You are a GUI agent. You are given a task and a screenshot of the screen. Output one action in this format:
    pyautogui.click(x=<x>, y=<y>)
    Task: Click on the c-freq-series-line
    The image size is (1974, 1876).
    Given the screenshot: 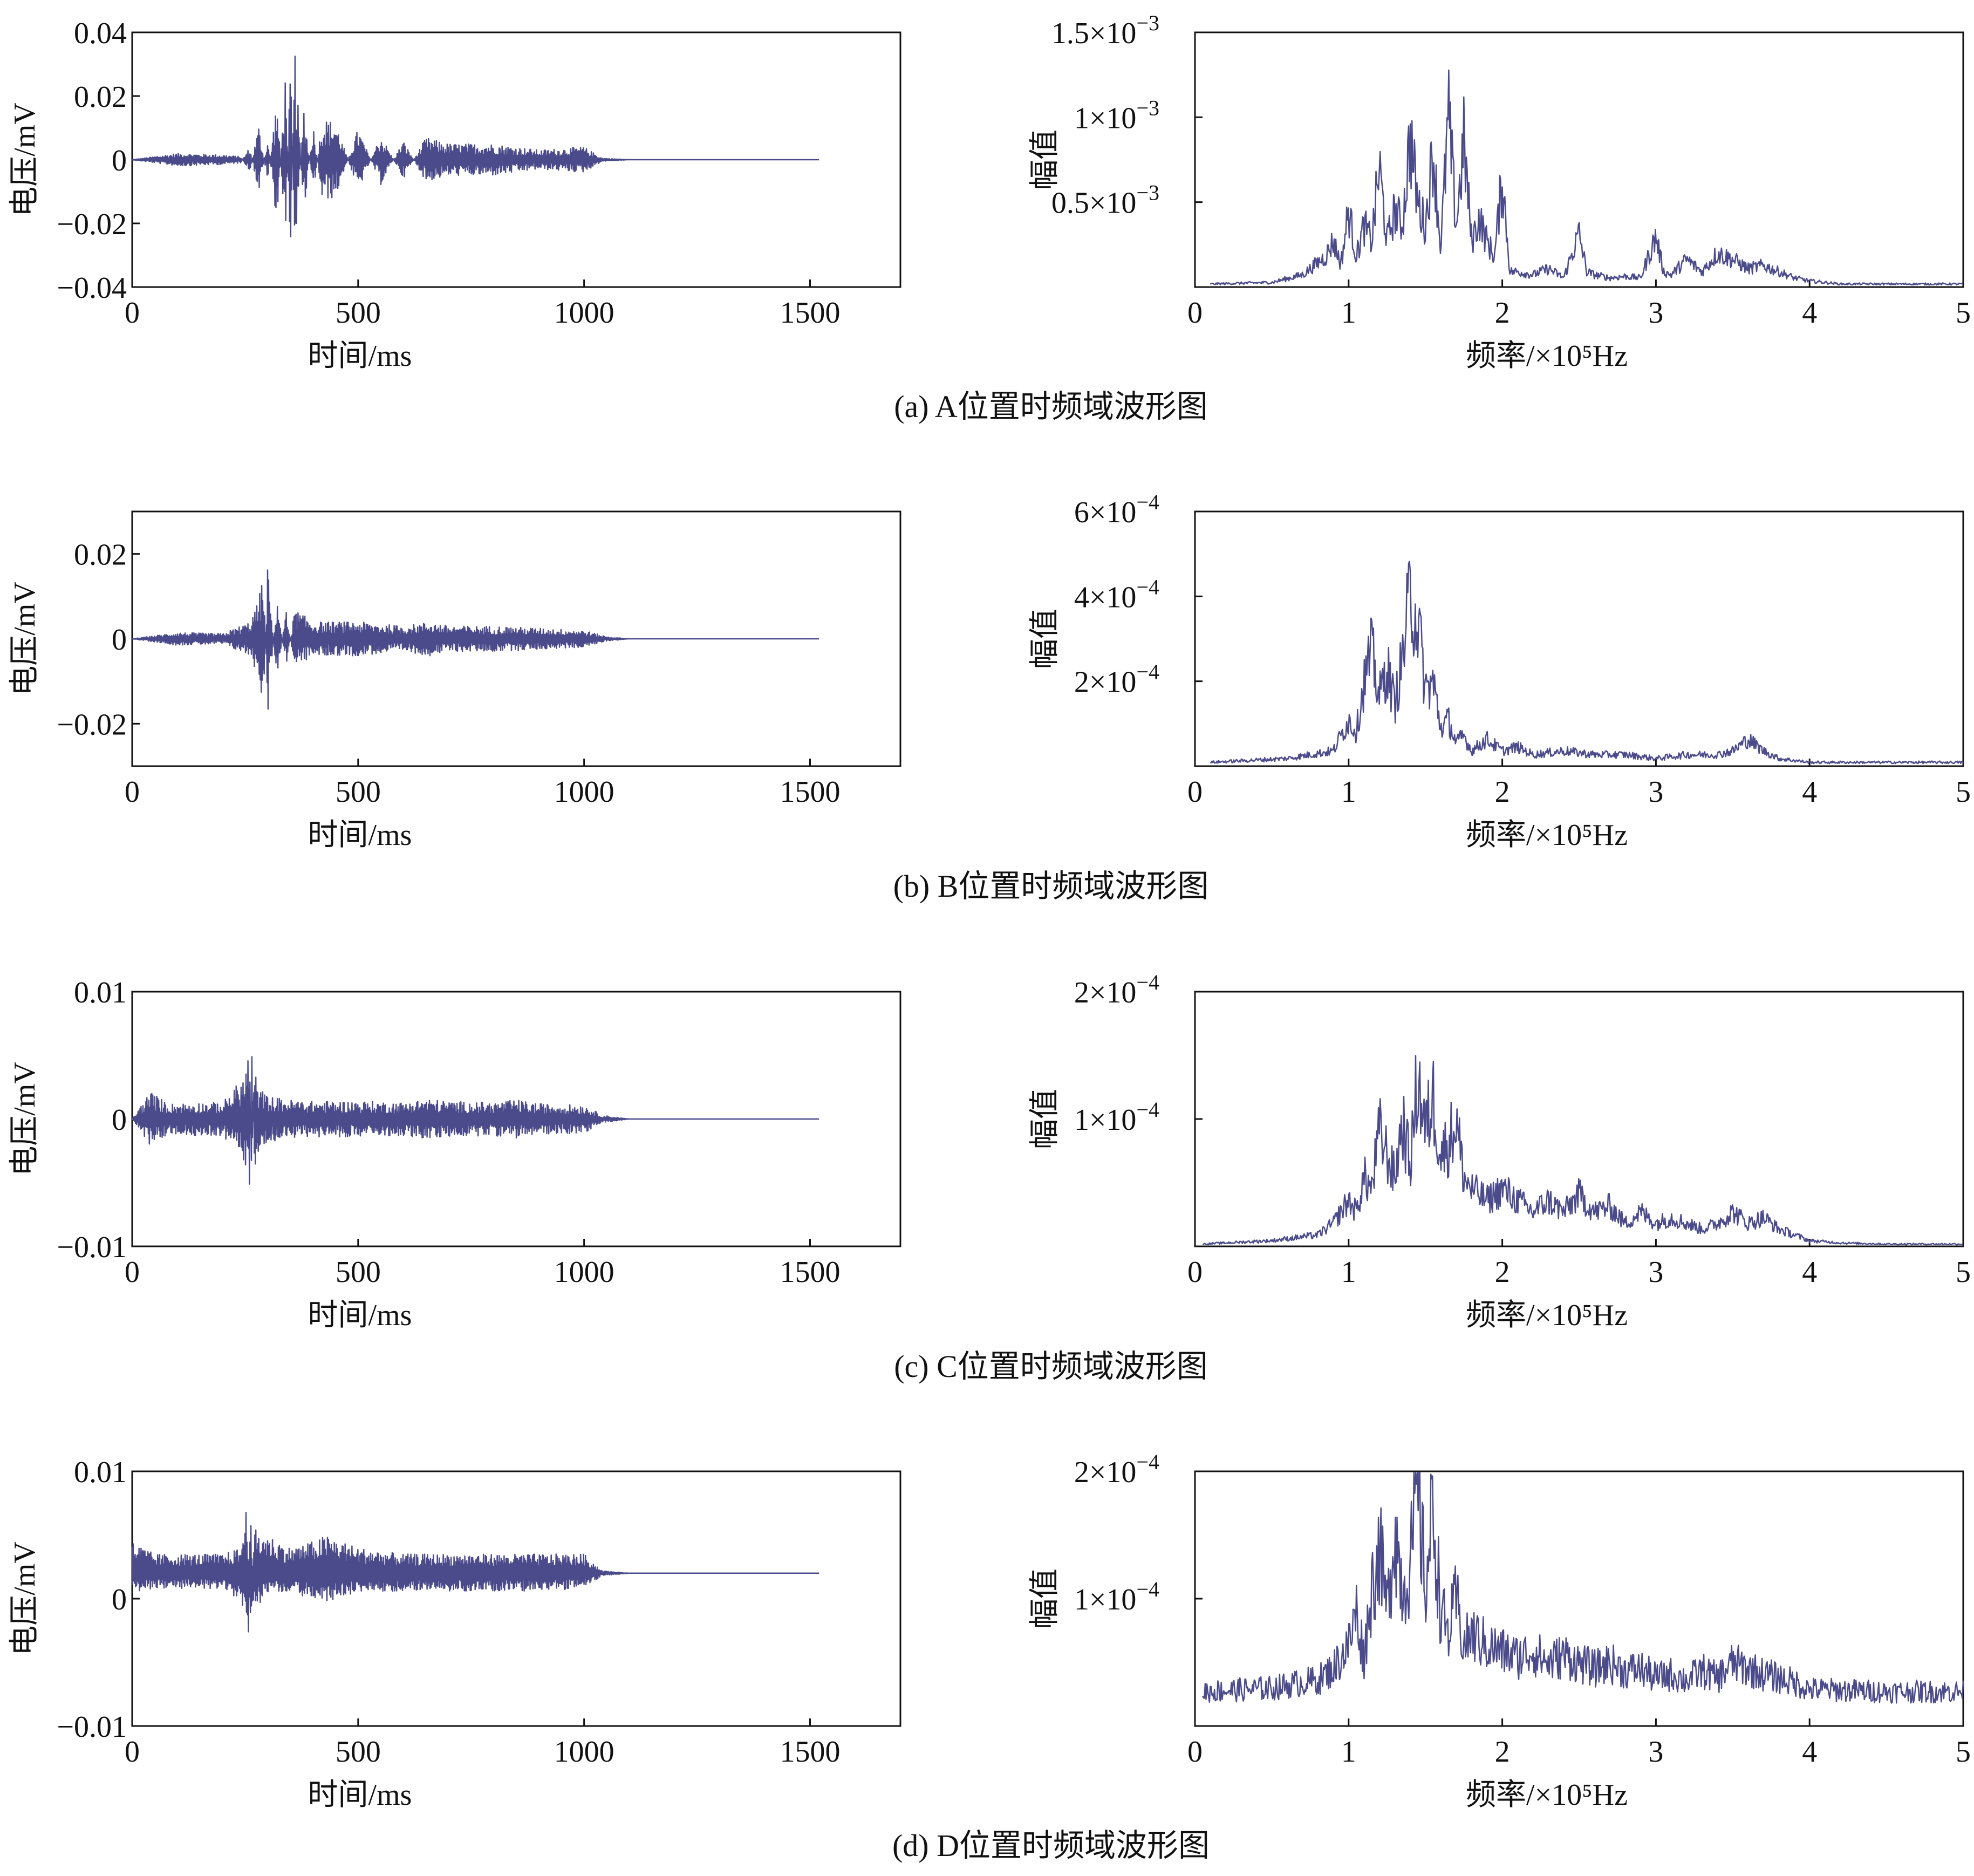 What is the action you would take?
    pyautogui.click(x=1582, y=1150)
    